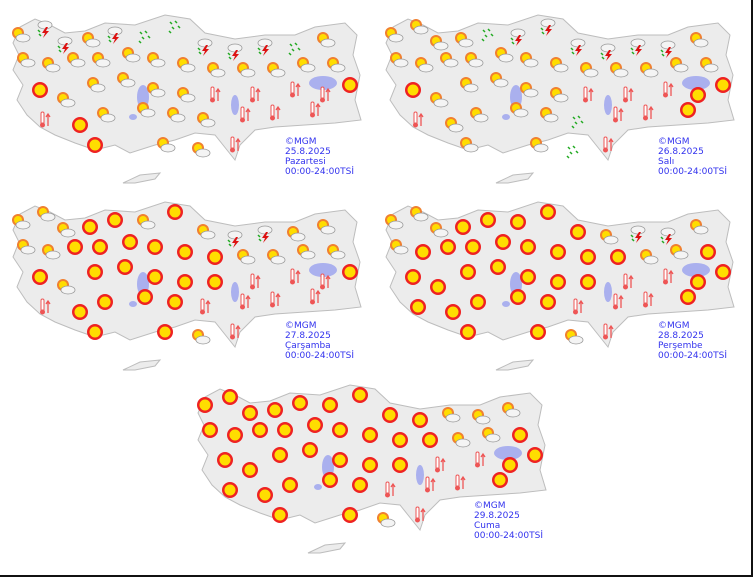 This screenshot has height=577, width=753. What do you see at coordinates (666, 162) in the screenshot?
I see `day: Salı` at bounding box center [666, 162].